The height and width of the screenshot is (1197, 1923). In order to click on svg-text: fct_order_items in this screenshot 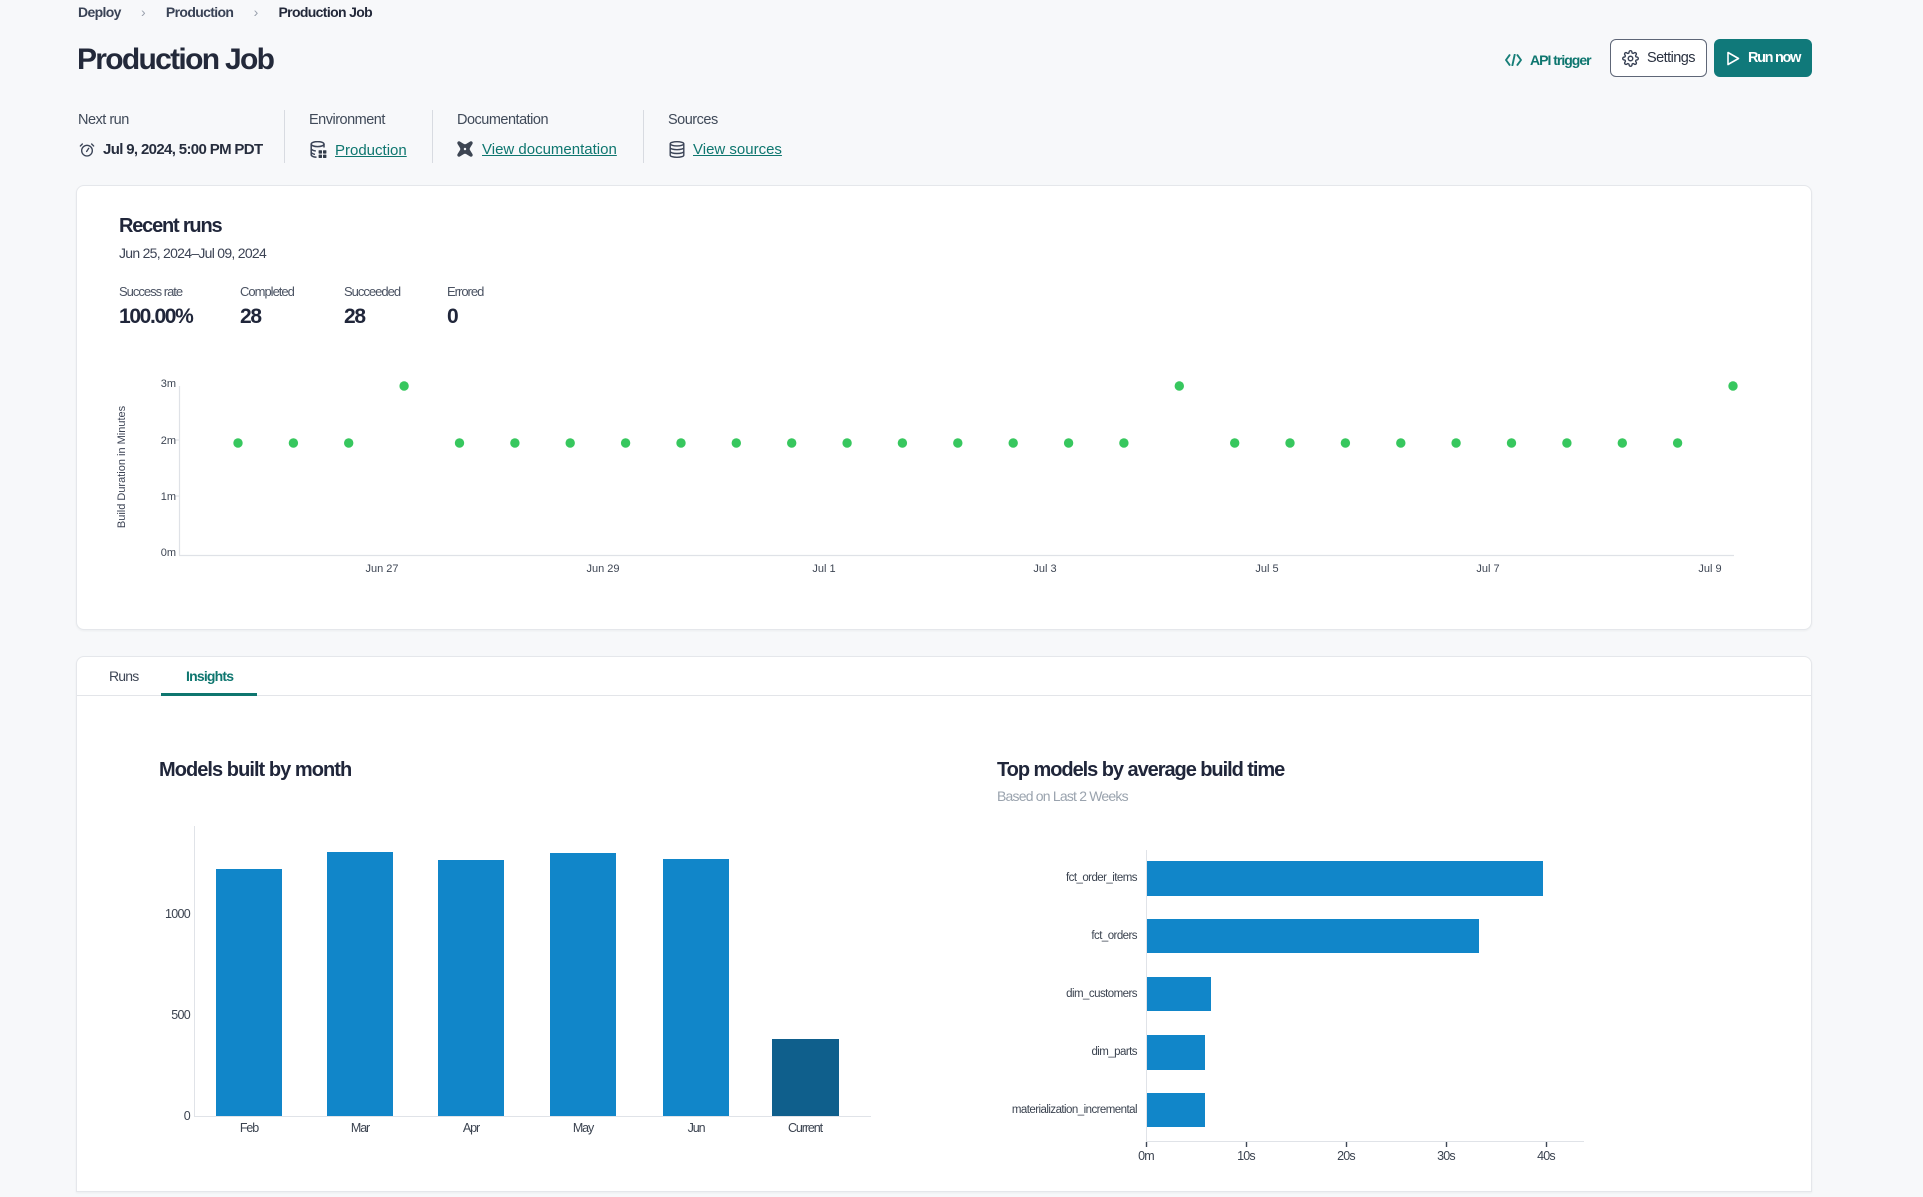, I will do `click(1102, 878)`.